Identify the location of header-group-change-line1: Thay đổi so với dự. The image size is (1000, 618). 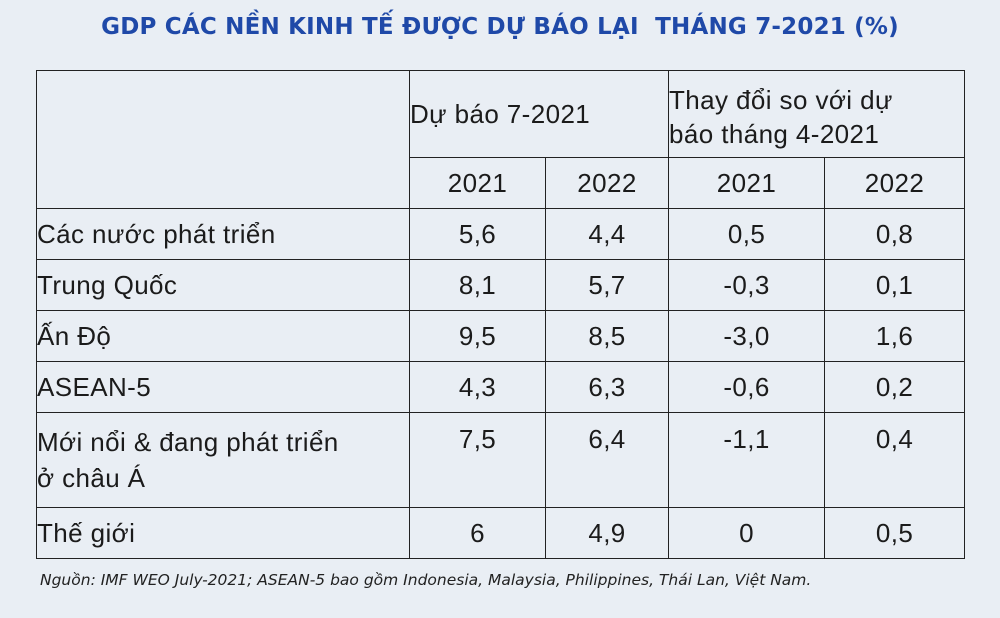
(781, 100).